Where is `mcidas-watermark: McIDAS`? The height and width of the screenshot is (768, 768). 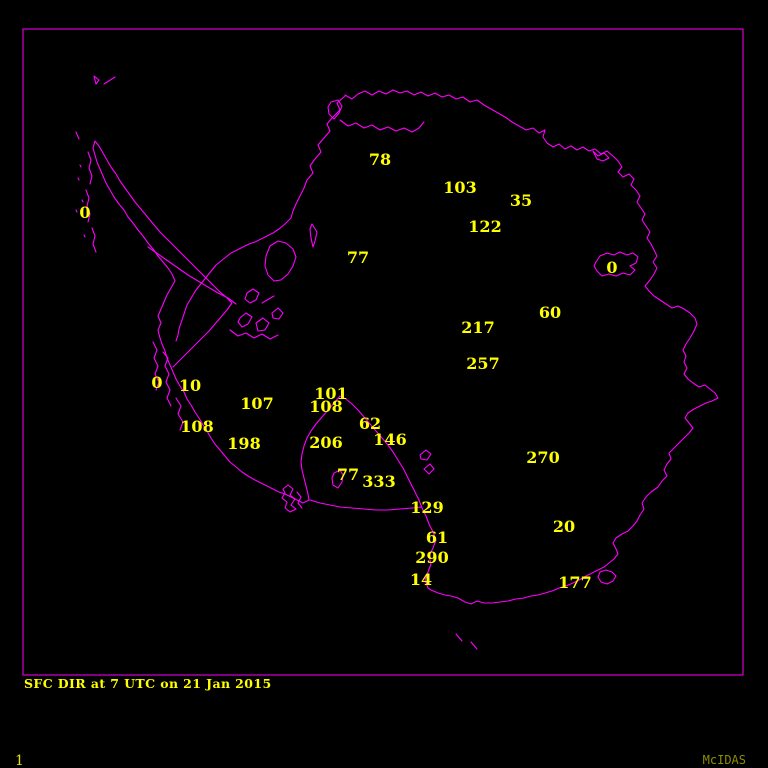 mcidas-watermark: McIDAS is located at coordinates (724, 760).